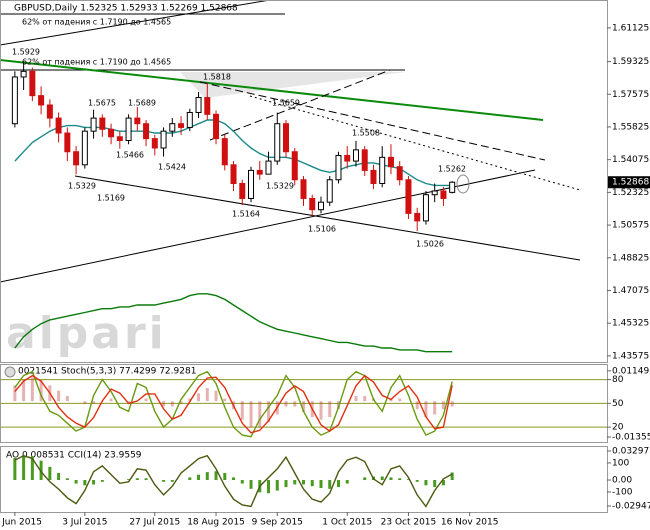  I want to click on price-label: 1.5106, so click(322, 229).